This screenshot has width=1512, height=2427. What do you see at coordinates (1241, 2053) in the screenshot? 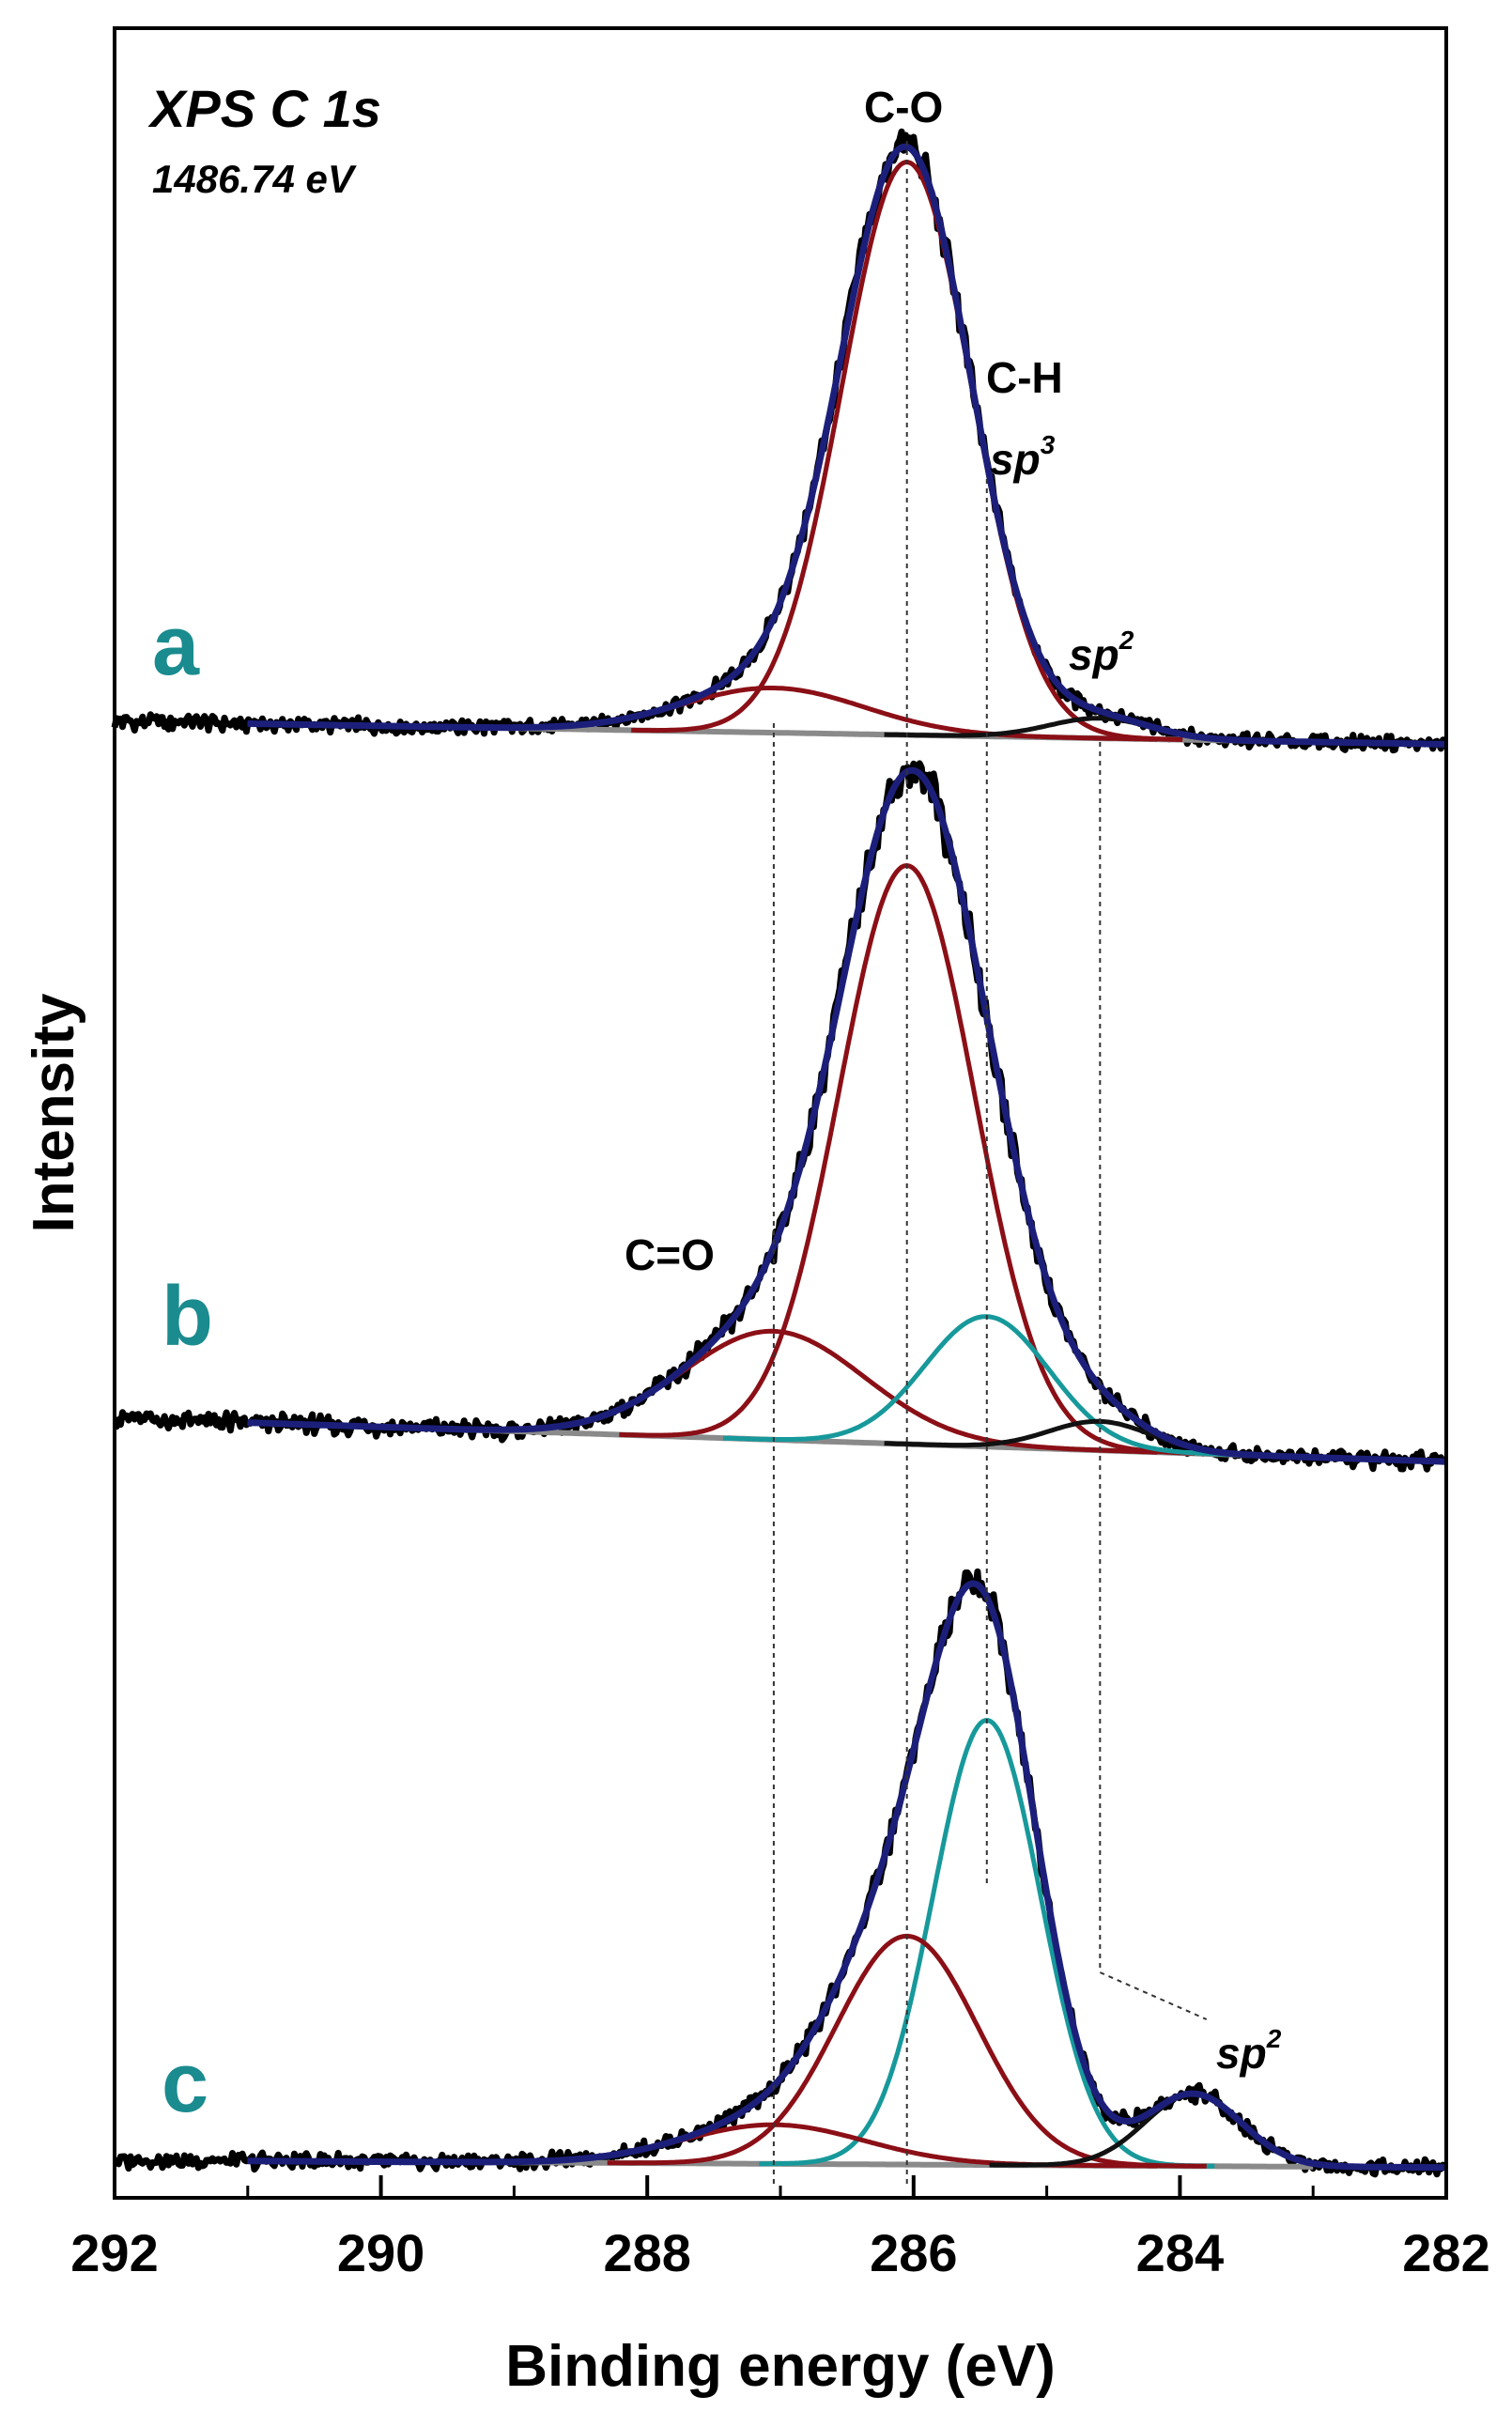
I see `annotation-sp2-bottom-base: sp` at bounding box center [1241, 2053].